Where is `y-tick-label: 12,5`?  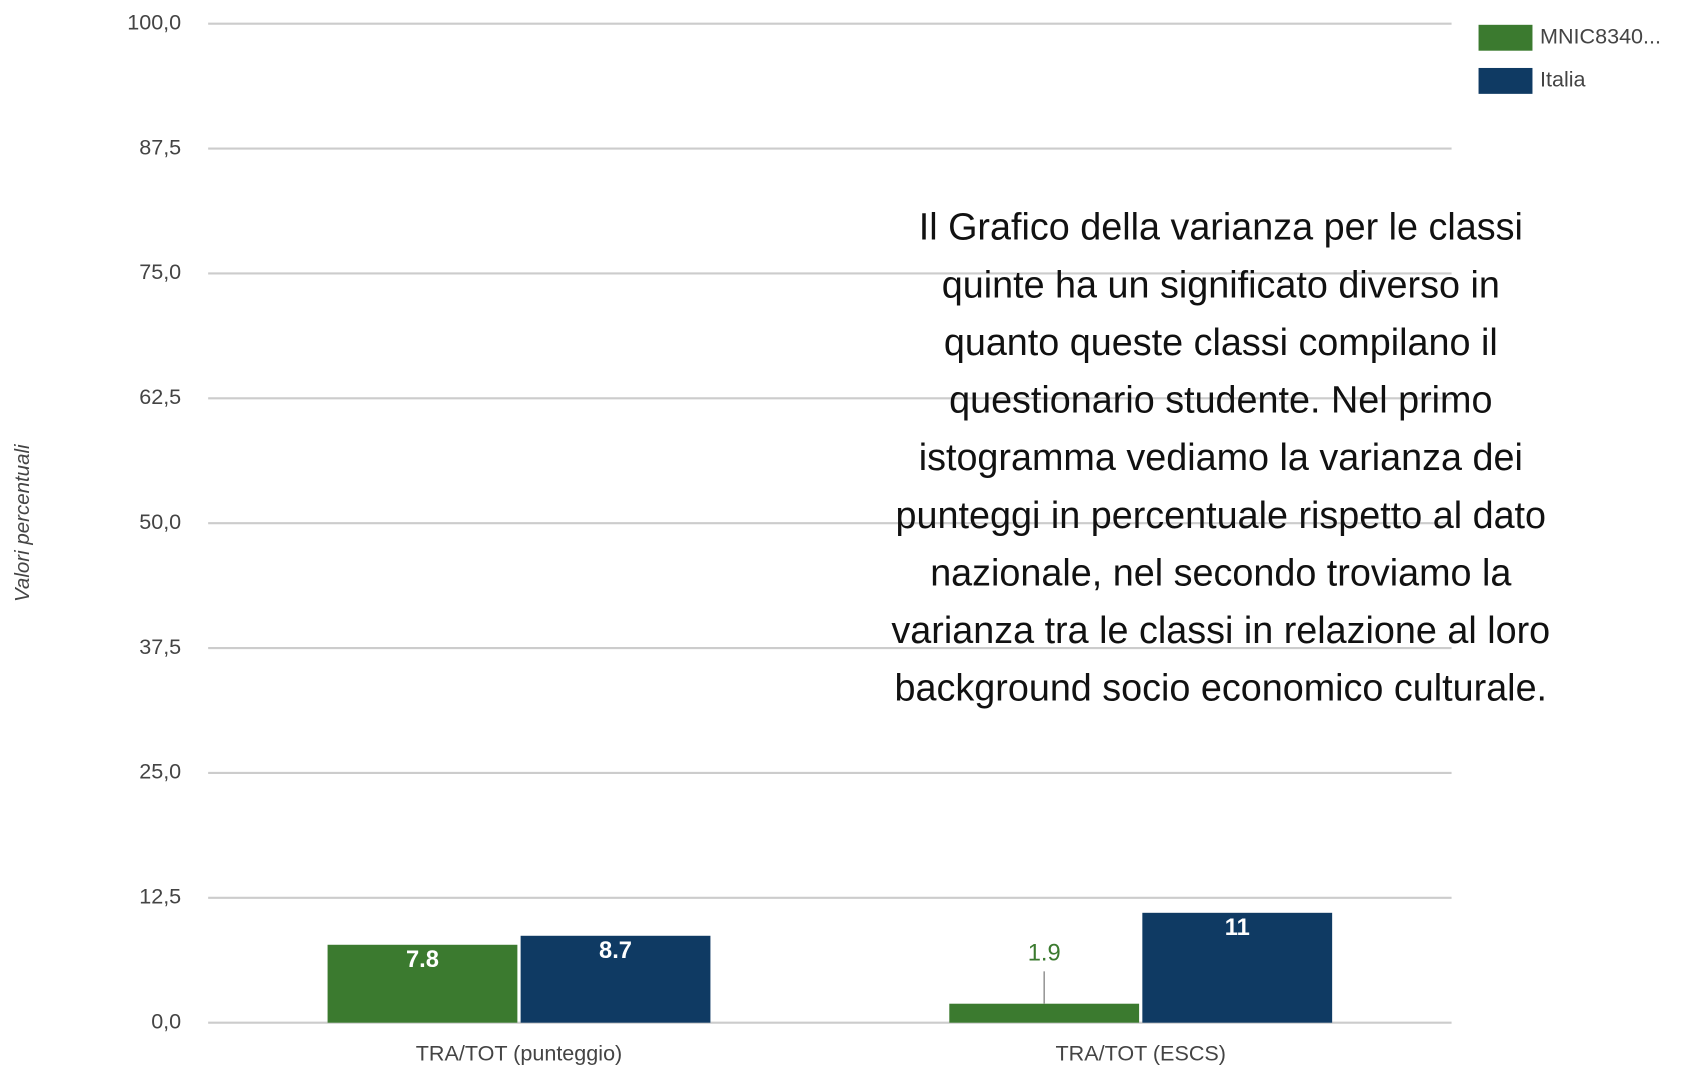 y-tick-label: 12,5 is located at coordinates (160, 896).